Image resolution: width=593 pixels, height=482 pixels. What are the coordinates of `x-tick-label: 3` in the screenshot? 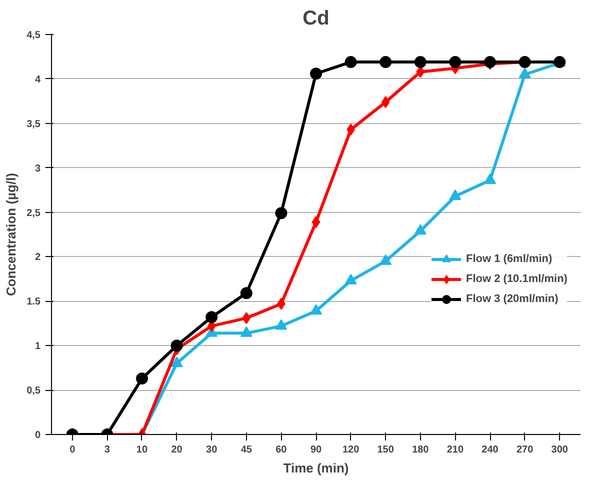 It's located at (107, 450).